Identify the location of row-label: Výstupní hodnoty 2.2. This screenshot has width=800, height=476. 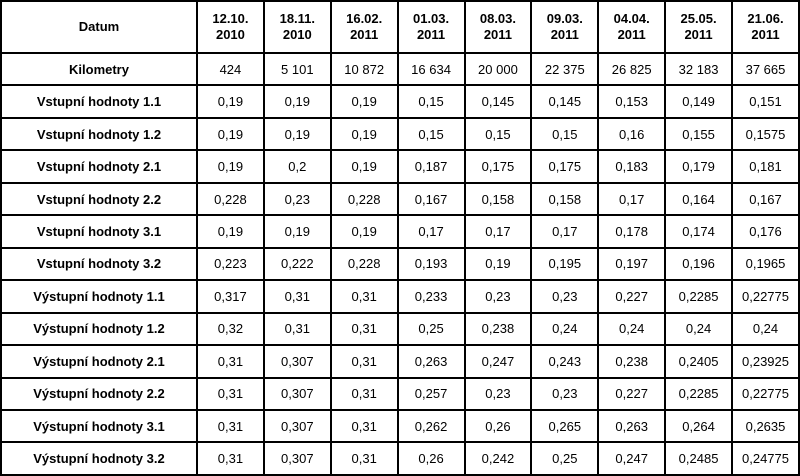
(99, 393).